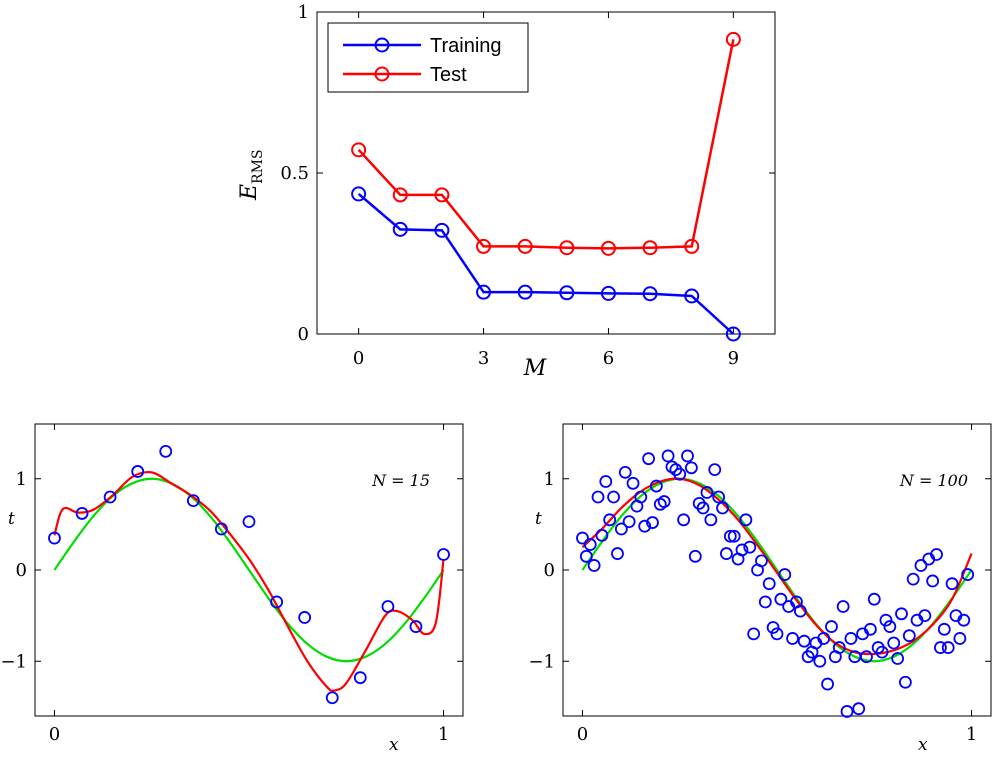  I want to click on true-function-curve, so click(777, 570).